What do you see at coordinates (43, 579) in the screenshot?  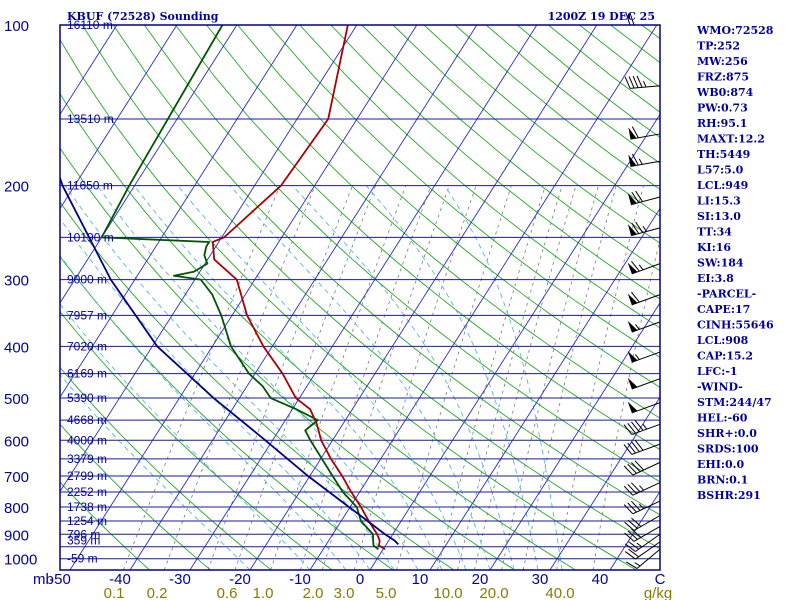 I see `pressure-unit-label: mb` at bounding box center [43, 579].